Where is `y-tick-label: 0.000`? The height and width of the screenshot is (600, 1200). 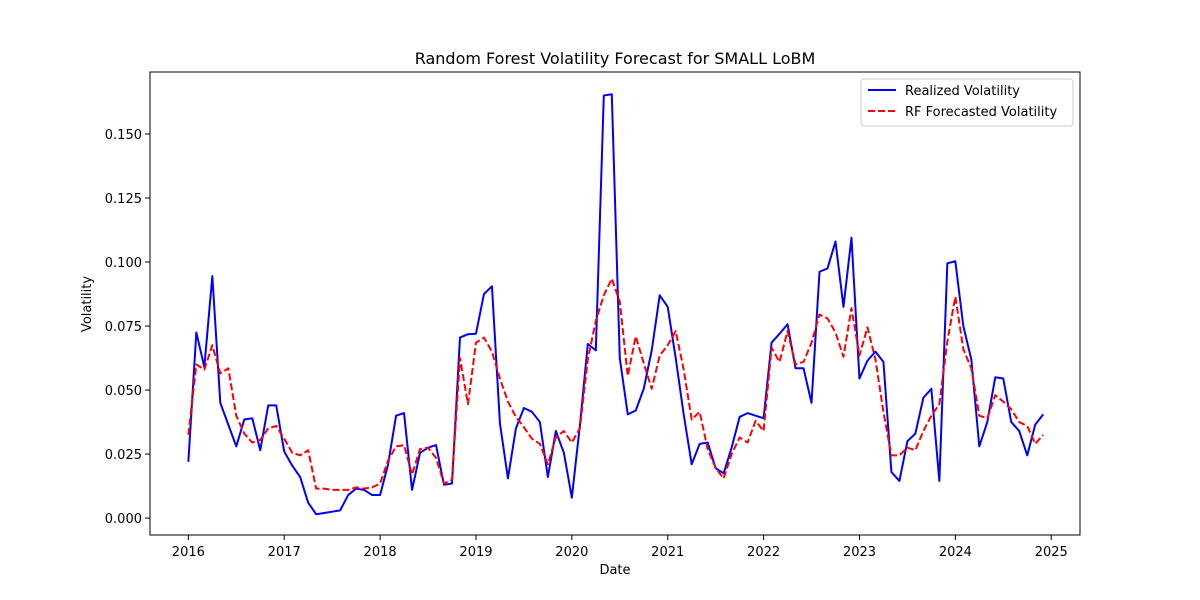 y-tick-label: 0.000 is located at coordinates (123, 519).